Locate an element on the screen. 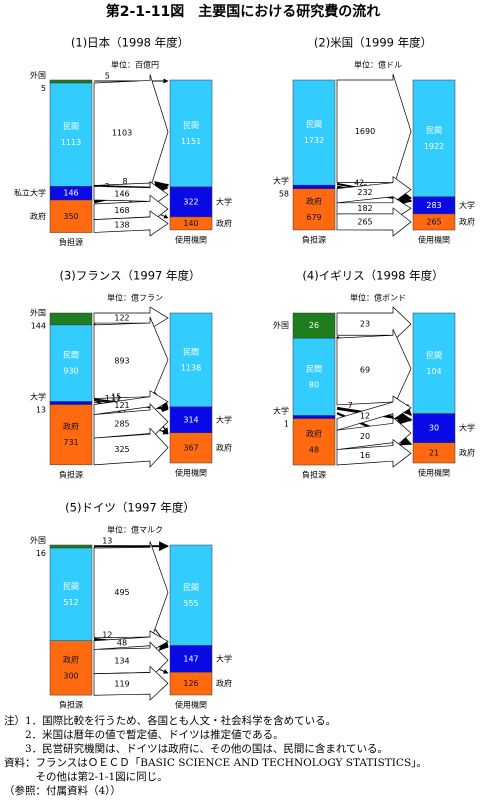  flow-value: 119 is located at coordinates (121, 683).